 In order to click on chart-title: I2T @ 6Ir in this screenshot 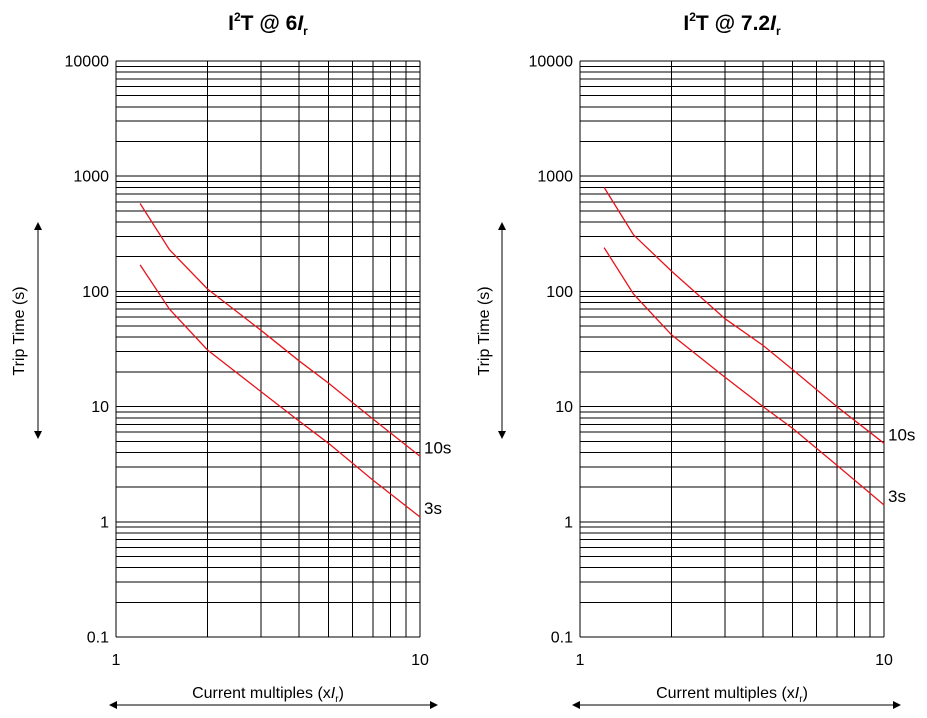, I will do `click(268, 24)`.